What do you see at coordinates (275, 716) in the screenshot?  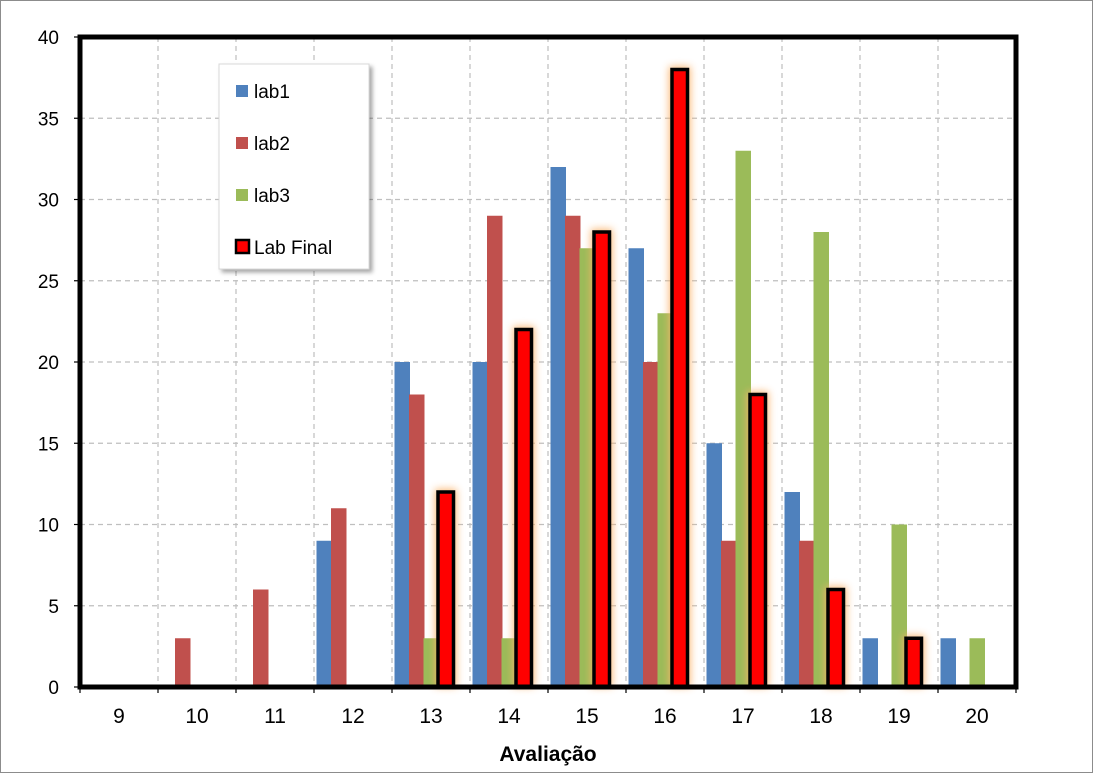 I see `x-tick-label: 11` at bounding box center [275, 716].